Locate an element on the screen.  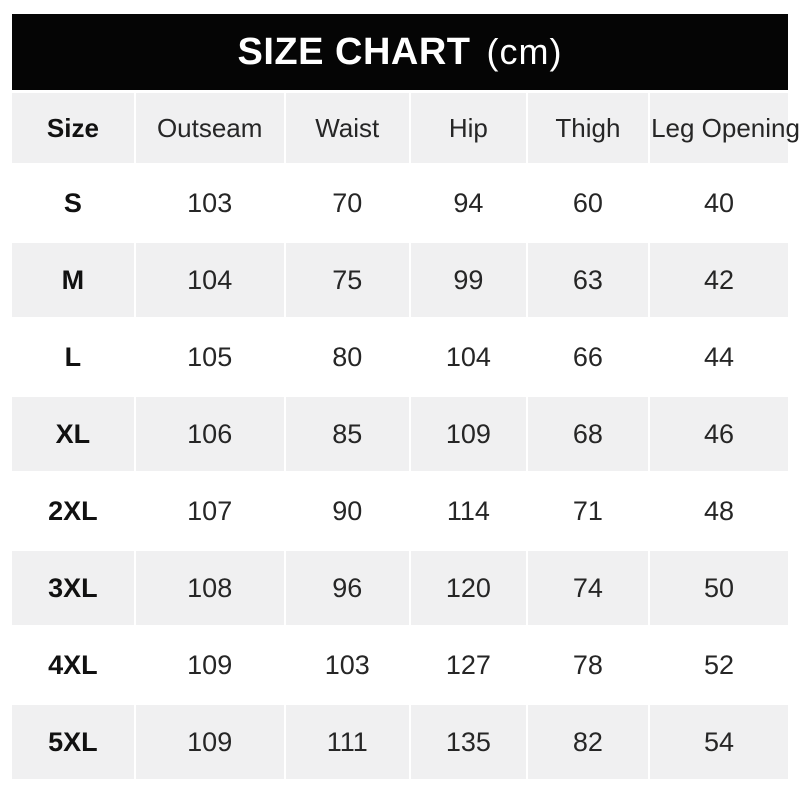
measurement-cell: 63 is located at coordinates (588, 280).